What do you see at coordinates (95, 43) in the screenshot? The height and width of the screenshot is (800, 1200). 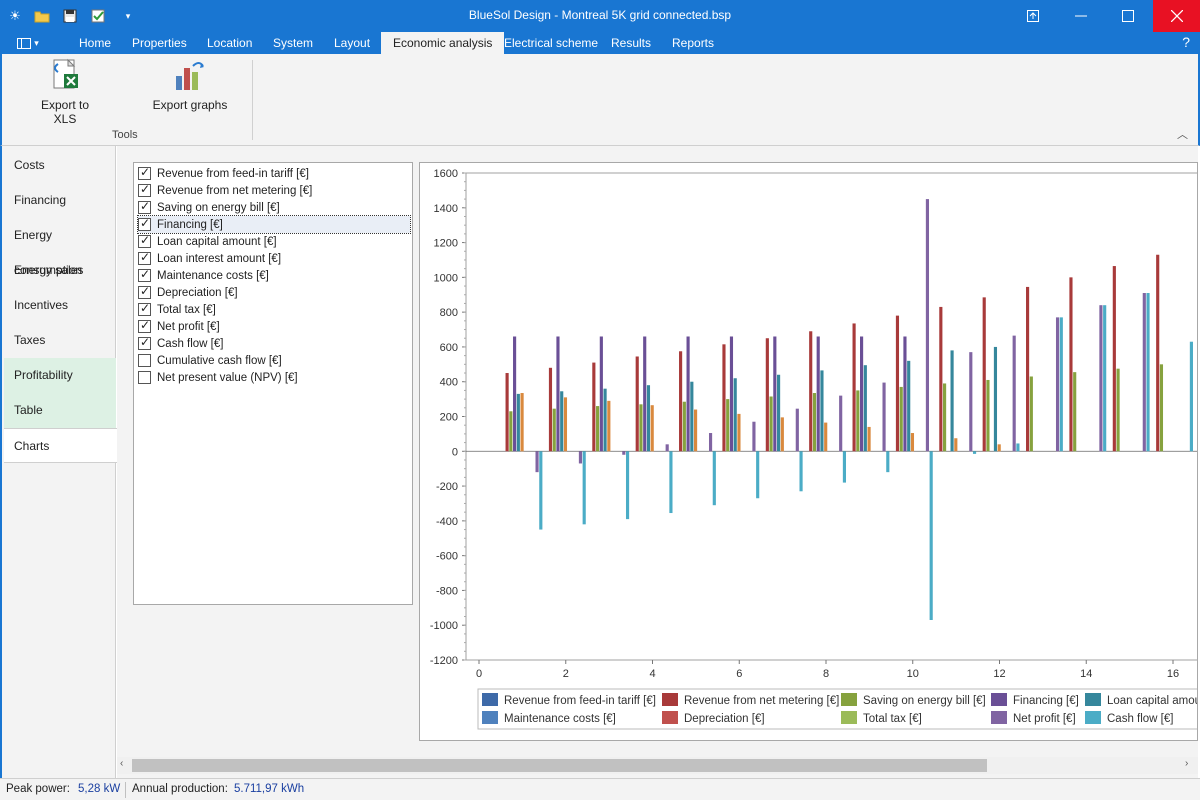 I see `tab-home: Home` at bounding box center [95, 43].